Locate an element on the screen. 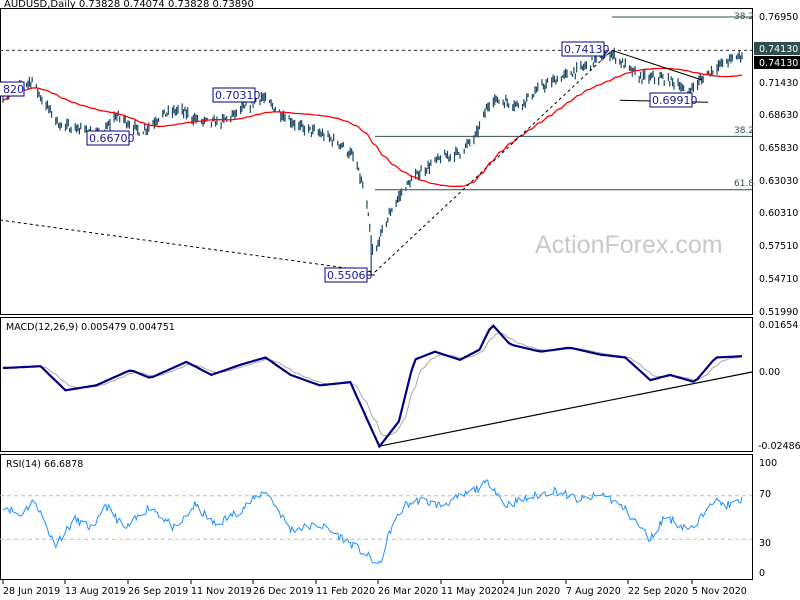 The height and width of the screenshot is (600, 800). price-tick: 0.76950 is located at coordinates (778, 17).